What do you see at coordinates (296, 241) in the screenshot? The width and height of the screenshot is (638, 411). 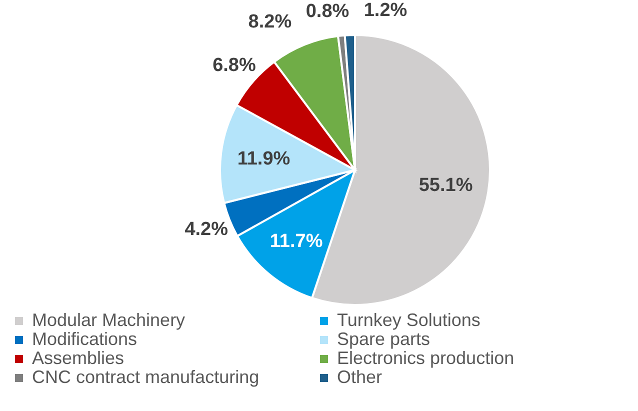 I see `data-label: 11.7%` at bounding box center [296, 241].